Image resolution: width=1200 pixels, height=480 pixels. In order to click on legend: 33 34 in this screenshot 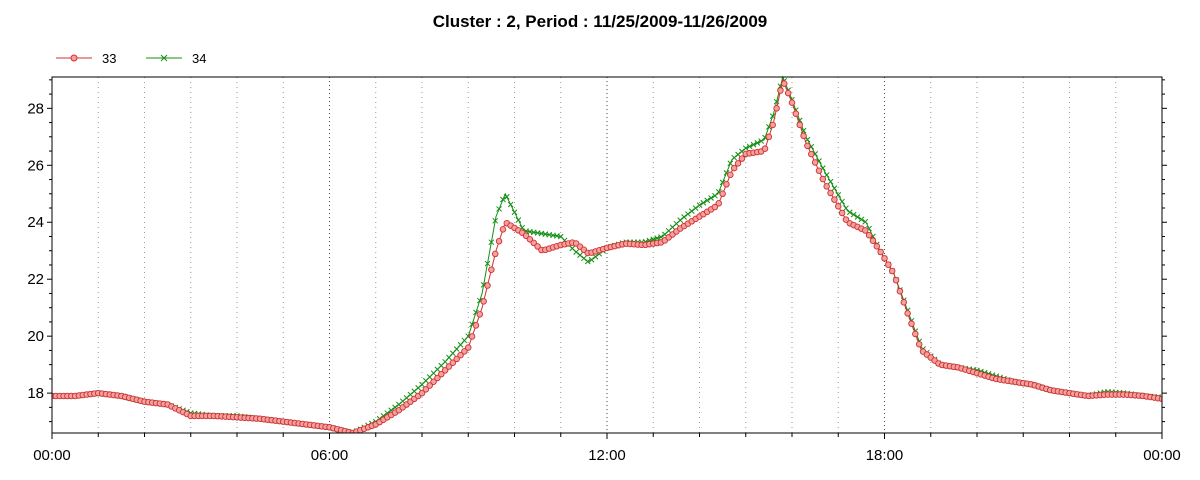, I will do `click(131, 58)`.